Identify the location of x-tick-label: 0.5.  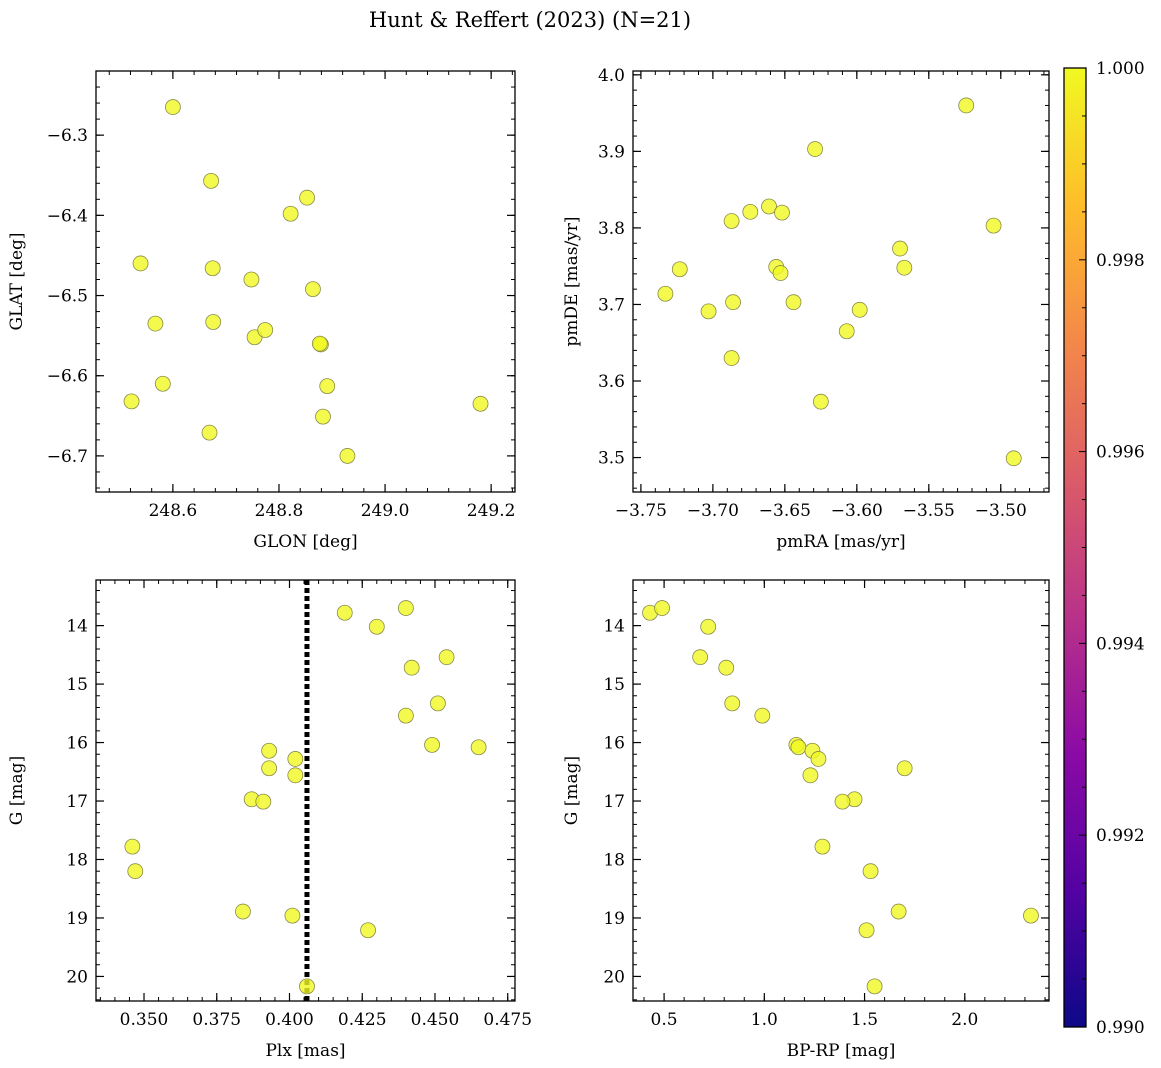
(664, 1020).